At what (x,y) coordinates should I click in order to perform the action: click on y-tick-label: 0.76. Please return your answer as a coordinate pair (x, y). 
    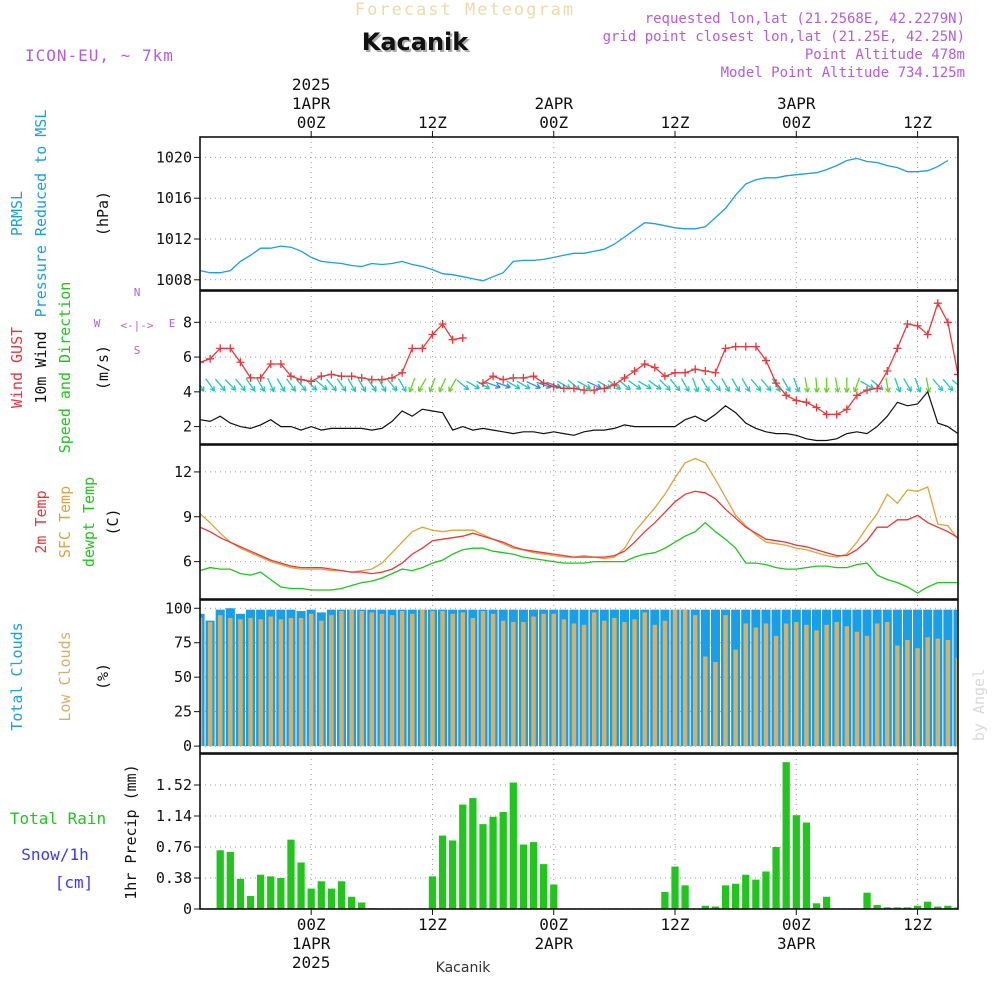
    Looking at the image, I should click on (174, 847).